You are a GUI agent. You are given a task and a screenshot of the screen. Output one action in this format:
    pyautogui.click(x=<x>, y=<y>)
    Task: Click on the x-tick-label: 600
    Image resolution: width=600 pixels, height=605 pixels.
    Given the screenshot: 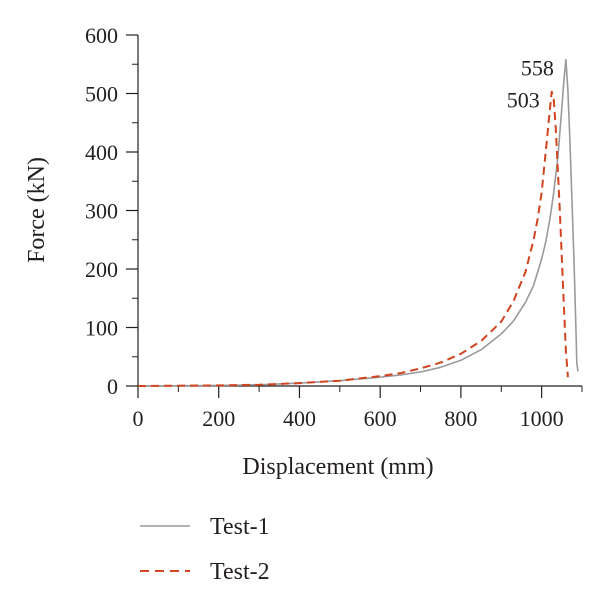 What is the action you would take?
    pyautogui.click(x=380, y=418)
    